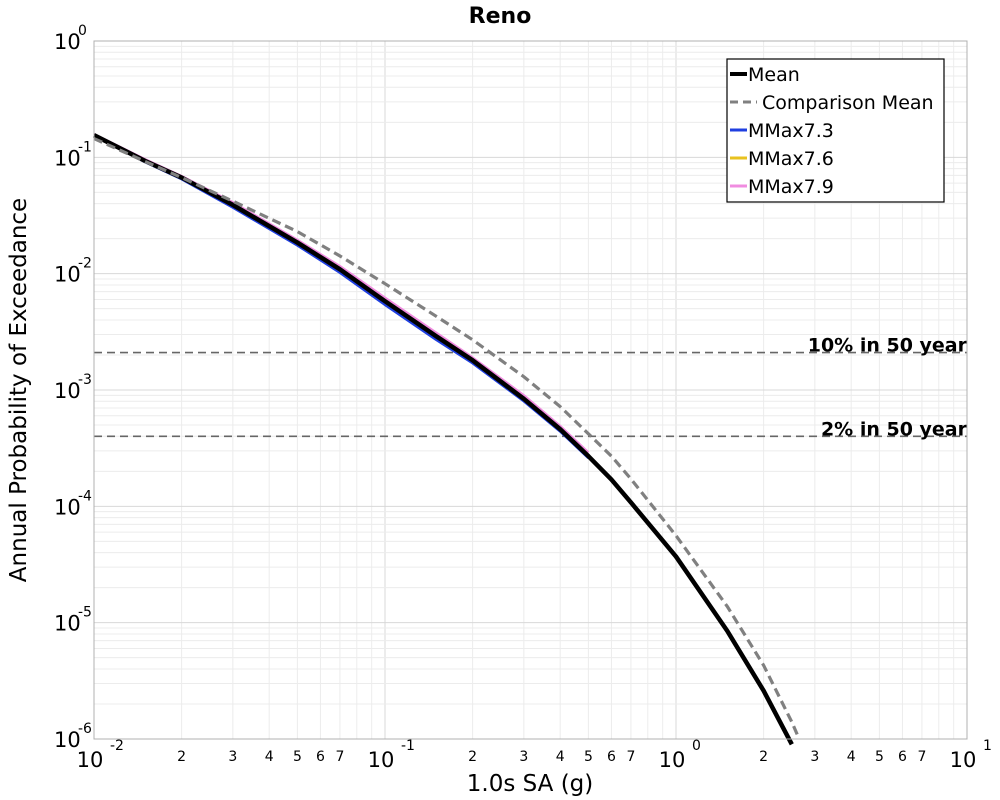  I want to click on y-tick-exponent: -1, so click(85, 147).